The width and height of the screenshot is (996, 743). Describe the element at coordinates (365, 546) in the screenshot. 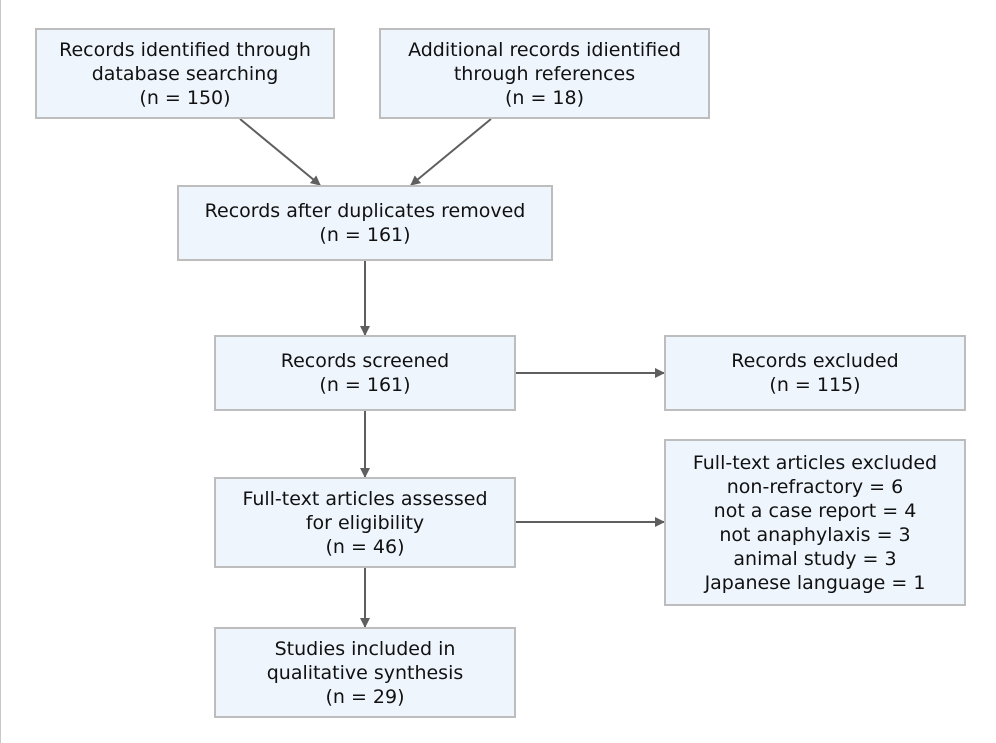

I see `box-count: (n = 46)` at that location.